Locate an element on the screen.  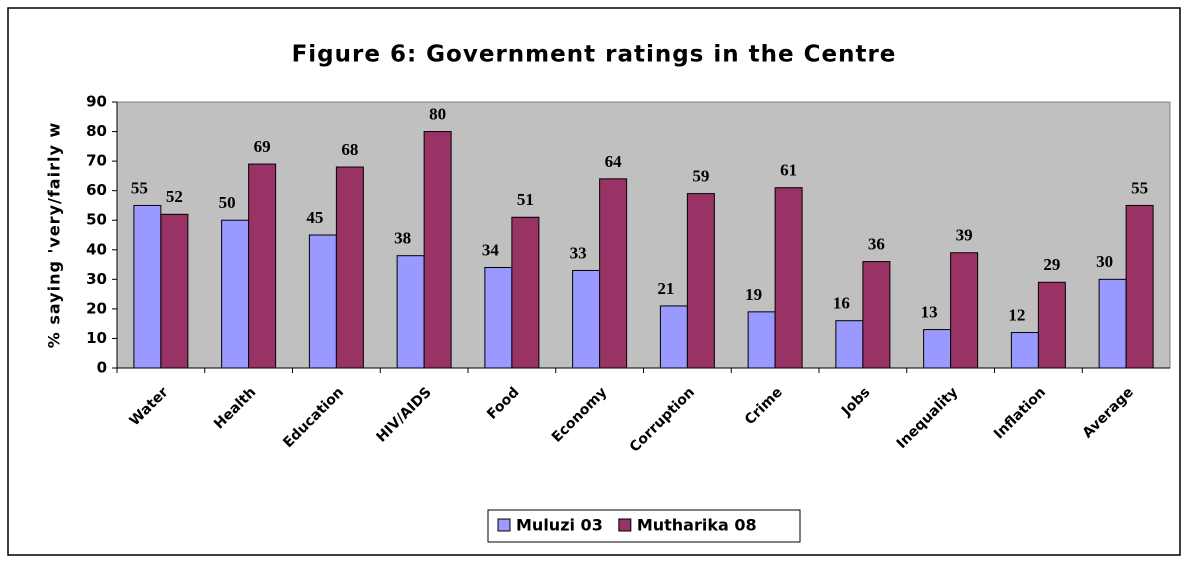
y-axis-label: % saying 'very/fairly w is located at coordinates (54, 235).